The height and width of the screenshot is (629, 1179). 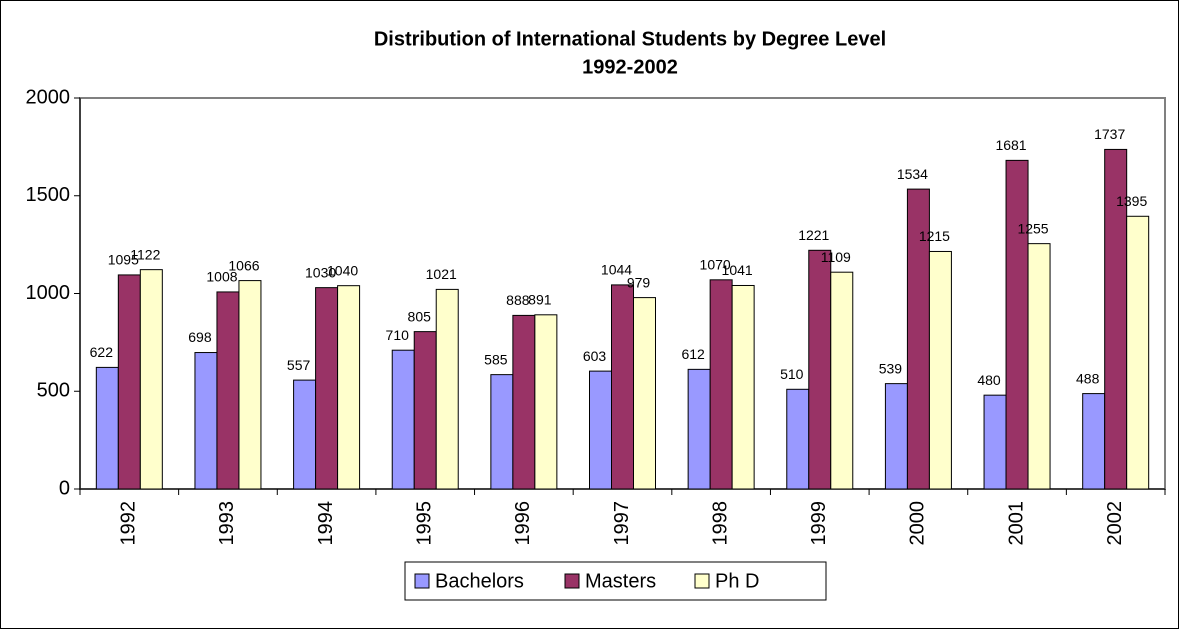 What do you see at coordinates (320, 272) in the screenshot?
I see `data-label: 1030` at bounding box center [320, 272].